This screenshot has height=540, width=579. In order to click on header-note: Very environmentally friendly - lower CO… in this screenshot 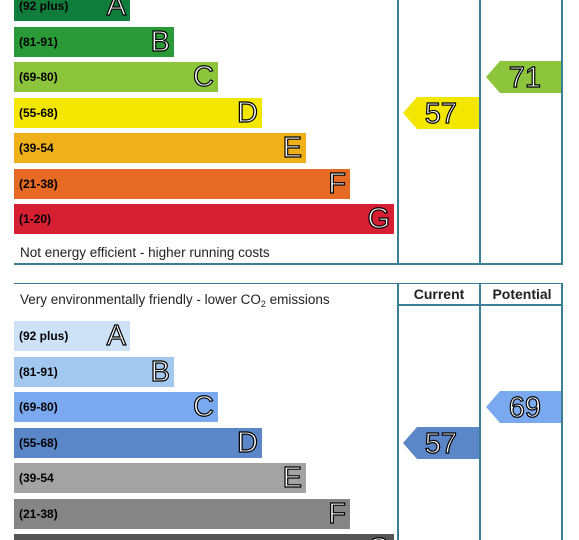, I will do `click(175, 300)`.